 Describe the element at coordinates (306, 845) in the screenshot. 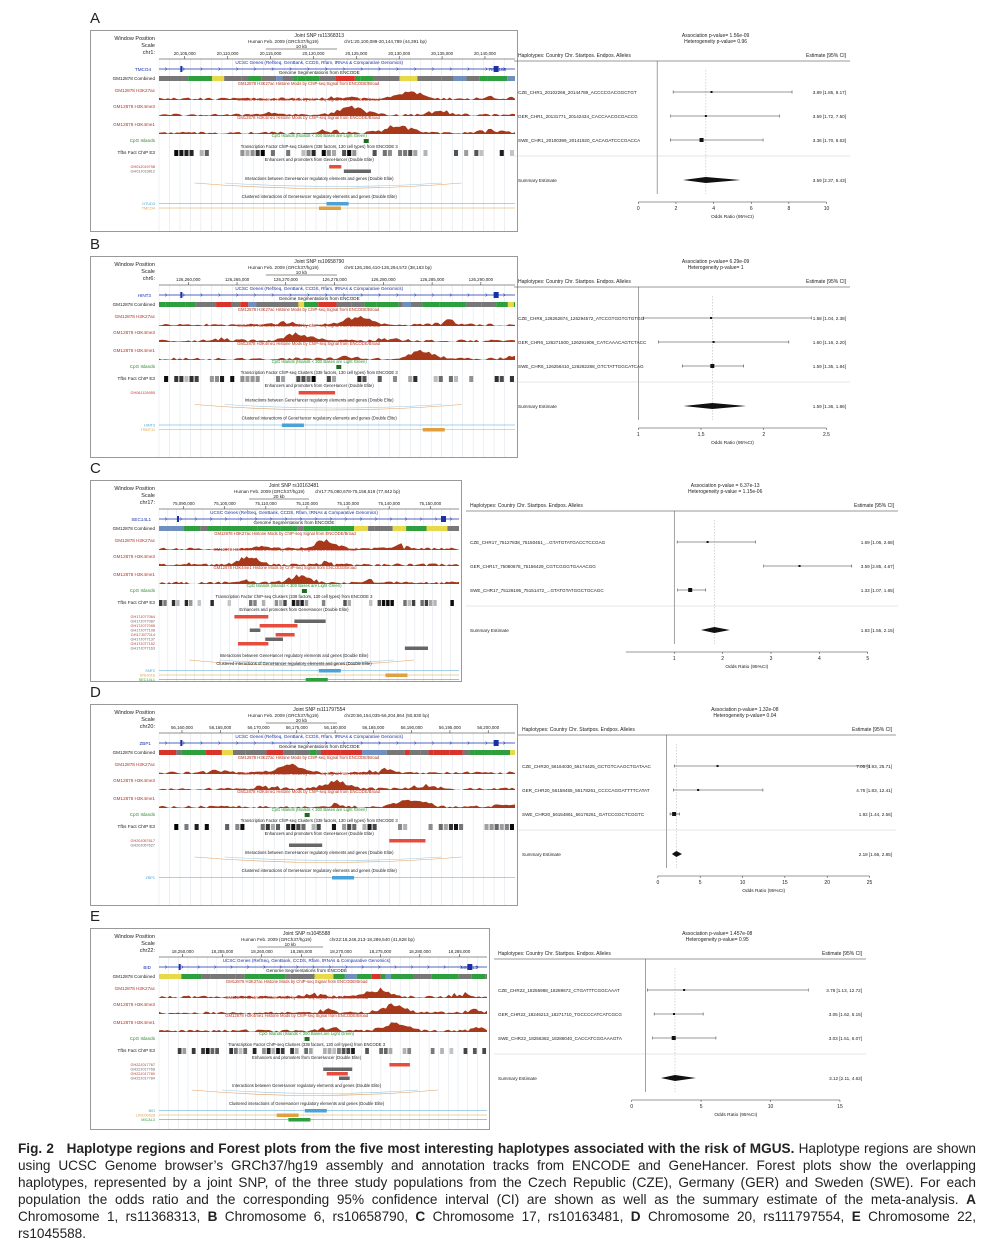

I see `enhancer-block` at that location.